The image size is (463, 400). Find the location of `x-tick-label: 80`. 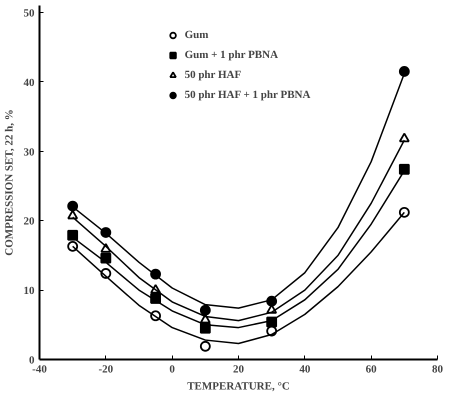

x-tick-label: 80 is located at coordinates (438, 370).